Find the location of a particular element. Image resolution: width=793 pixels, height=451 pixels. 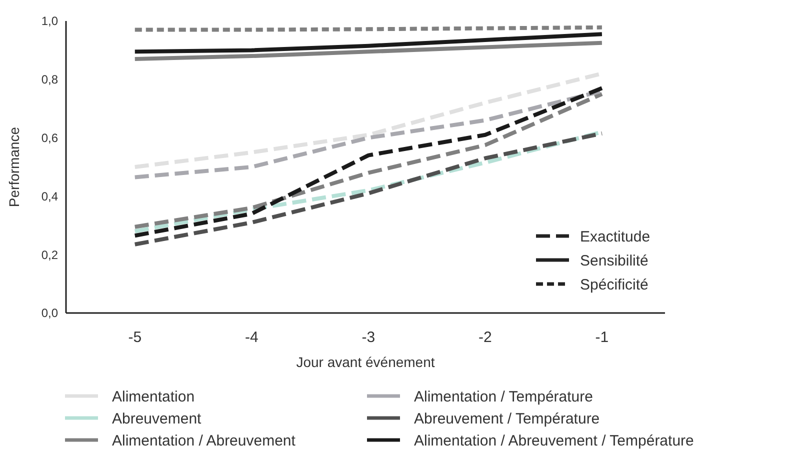

y-tick-label: 0,8 is located at coordinates (49, 79).